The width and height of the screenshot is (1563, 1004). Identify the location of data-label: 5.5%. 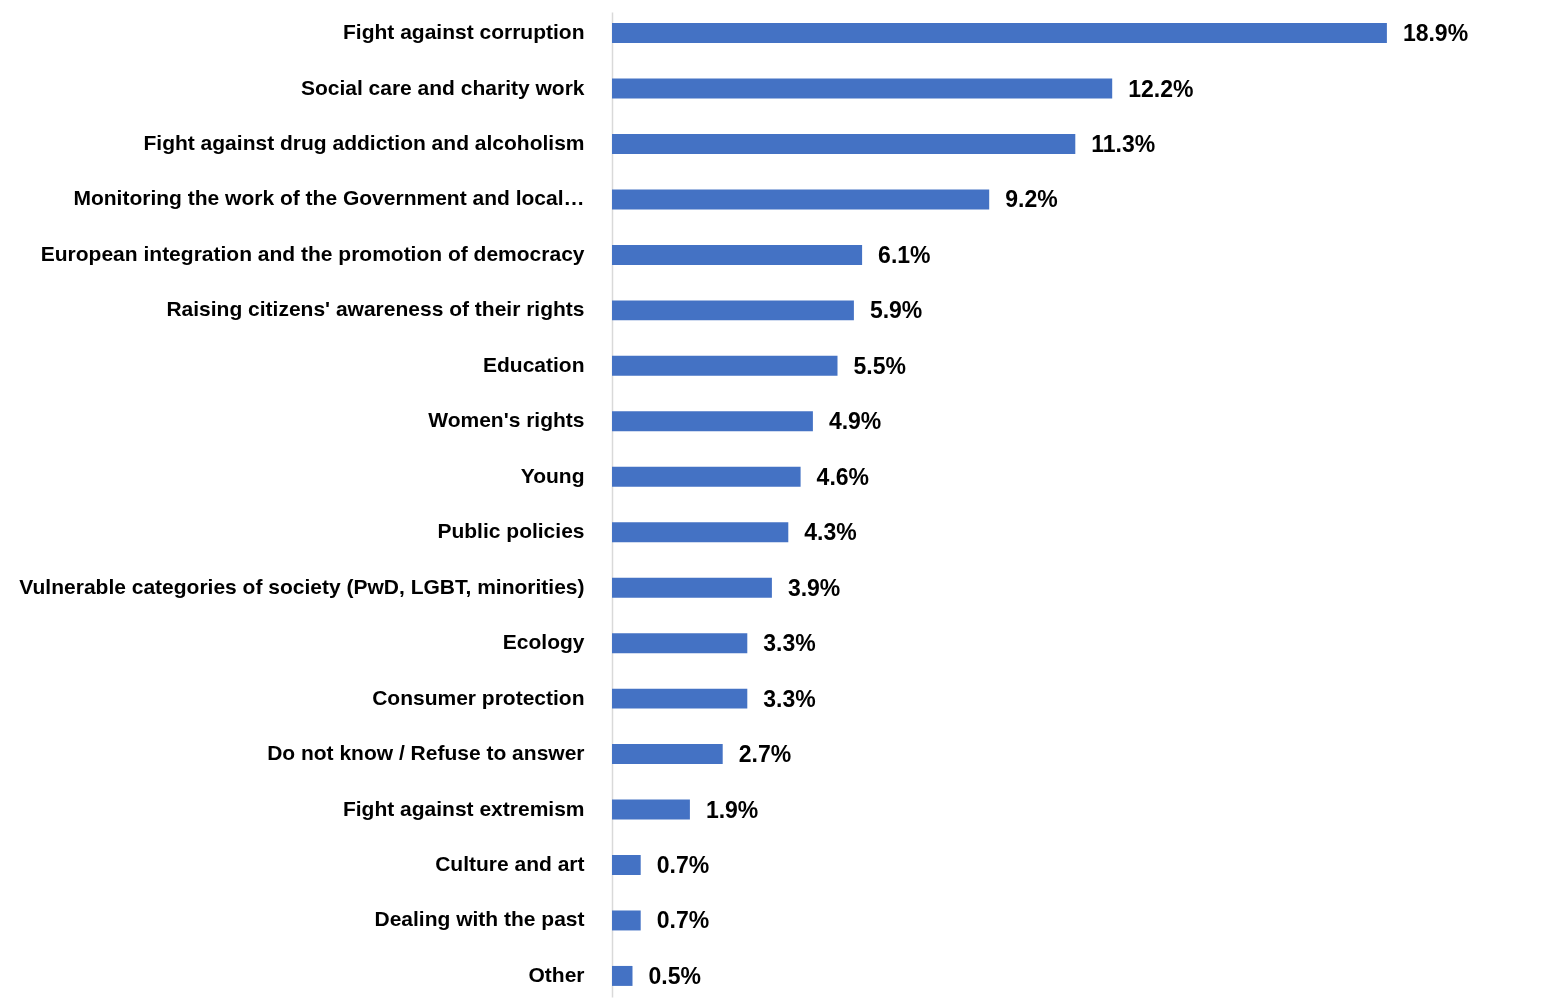
(879, 365).